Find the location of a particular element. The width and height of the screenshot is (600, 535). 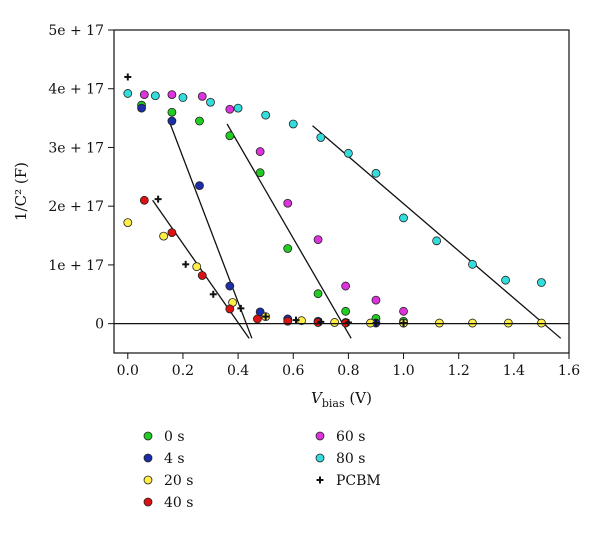

y-tick-label: 2e + 17 is located at coordinates (76, 207).